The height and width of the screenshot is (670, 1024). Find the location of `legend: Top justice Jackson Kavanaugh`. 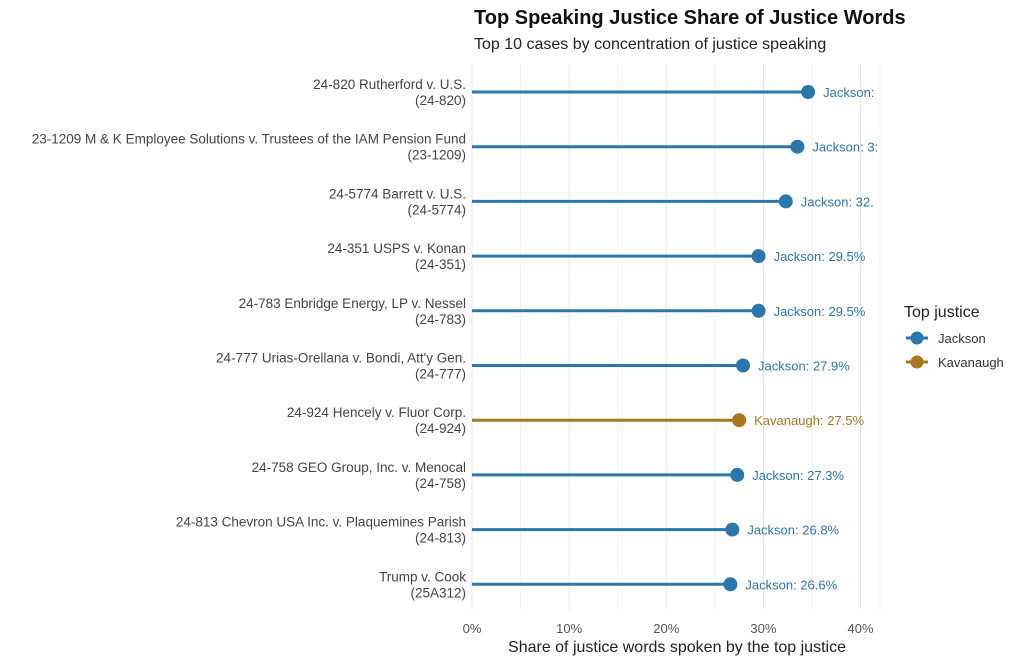

legend: Top justice Jackson Kavanaugh is located at coordinates (954, 337).